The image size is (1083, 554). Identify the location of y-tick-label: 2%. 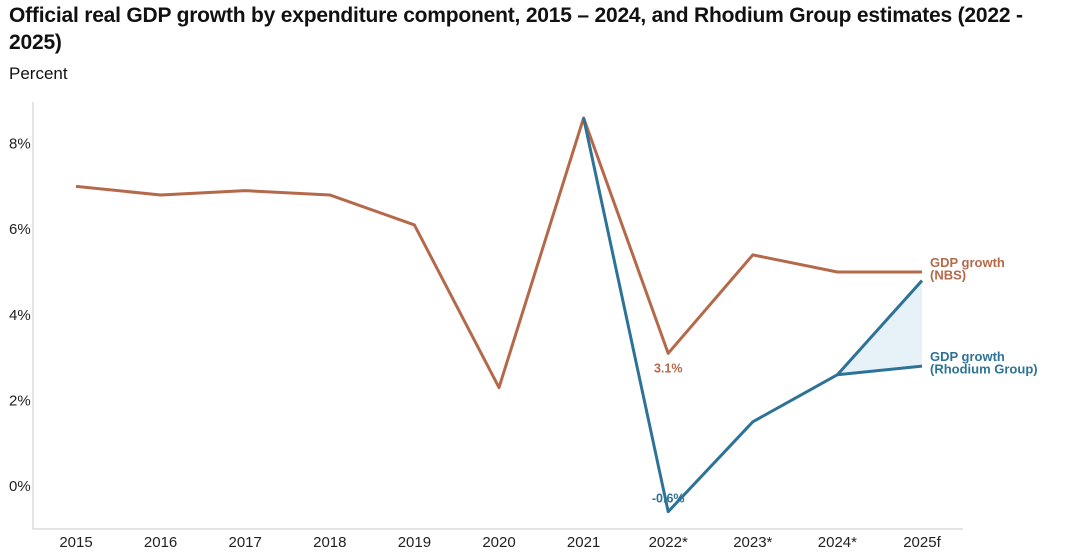
(20, 400).